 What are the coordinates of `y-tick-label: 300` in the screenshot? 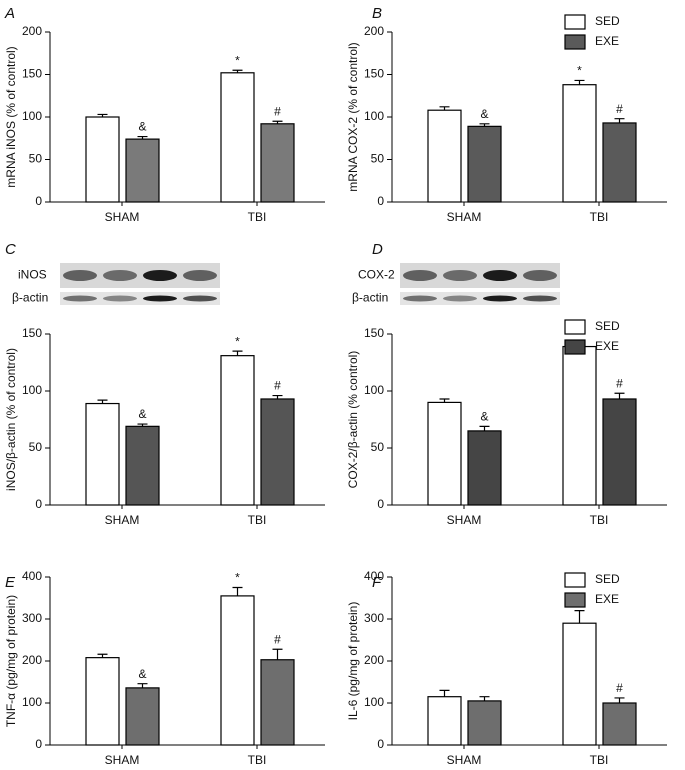 It's located at (374, 618).